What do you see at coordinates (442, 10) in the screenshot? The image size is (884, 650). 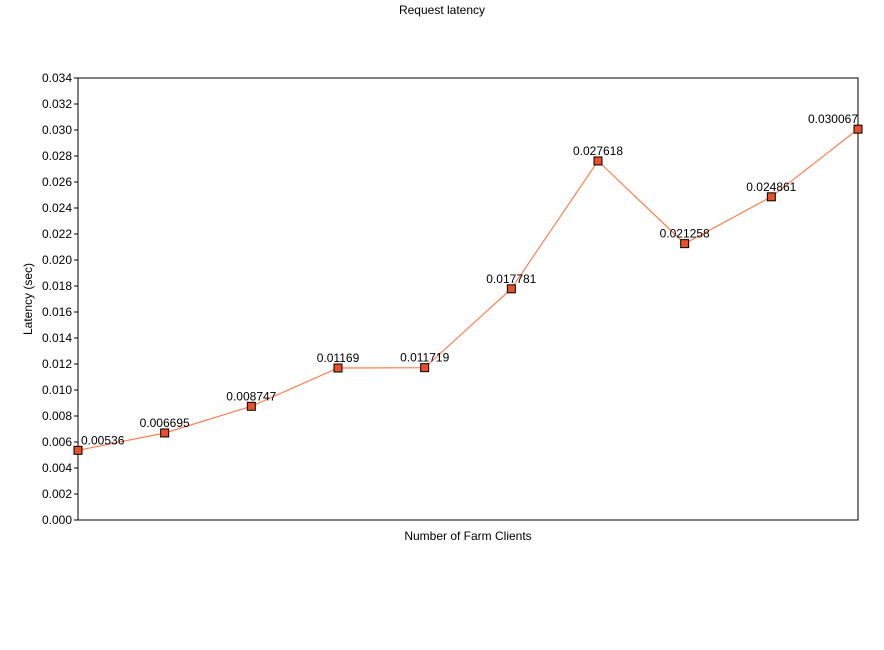 I see `chart-title: Request latency` at bounding box center [442, 10].